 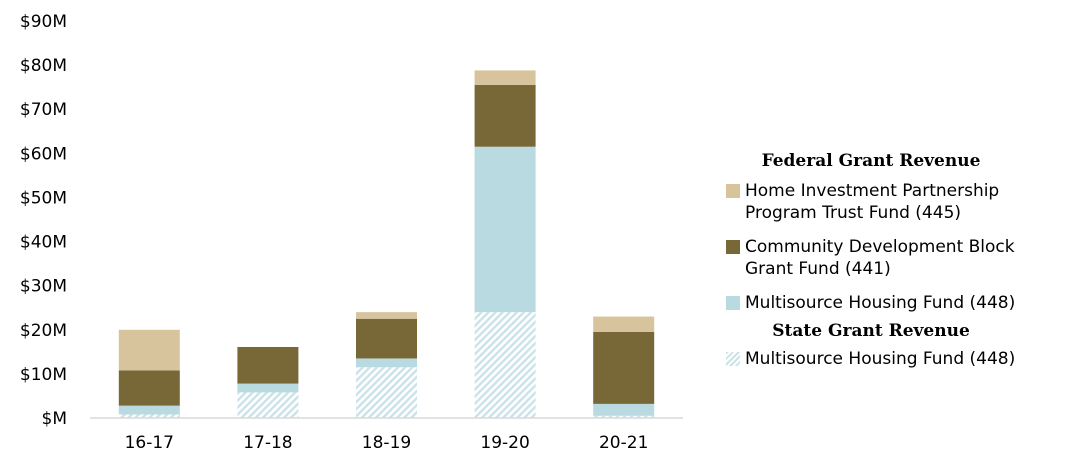 I want to click on legend-swatch-cdbg, so click(x=733, y=247).